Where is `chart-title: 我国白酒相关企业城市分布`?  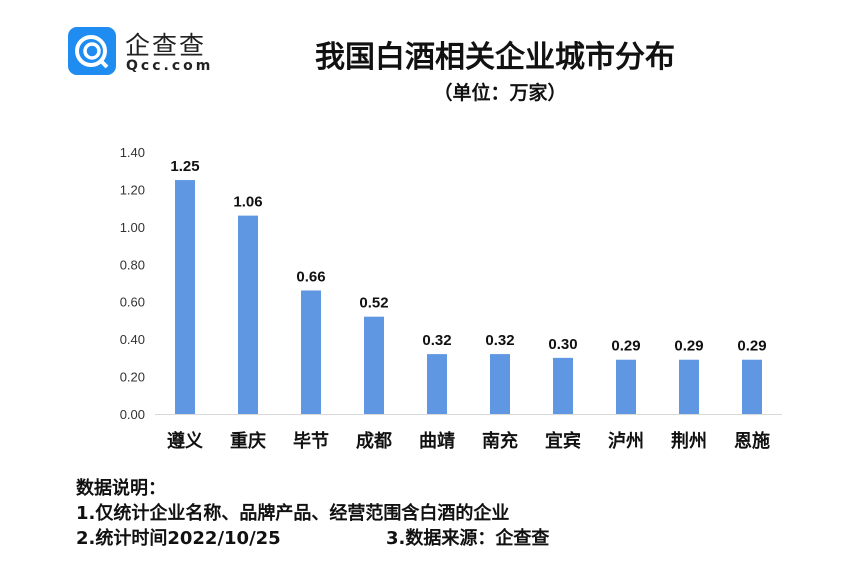 chart-title: 我国白酒相关企业城市分布 is located at coordinates (495, 57).